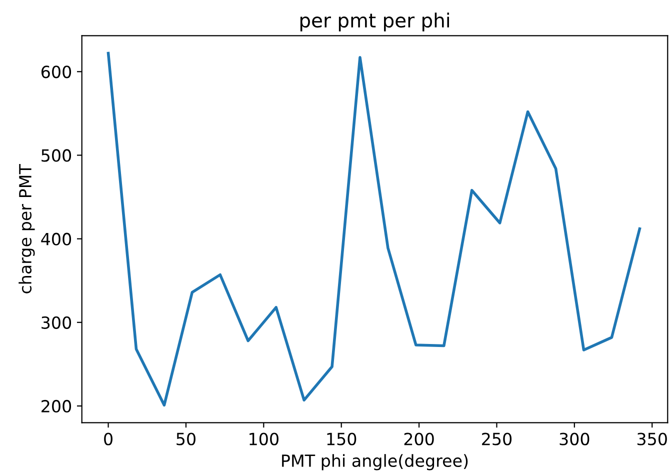  What do you see at coordinates (374, 22) in the screenshot?
I see `chart-title: per pmt per phi` at bounding box center [374, 22].